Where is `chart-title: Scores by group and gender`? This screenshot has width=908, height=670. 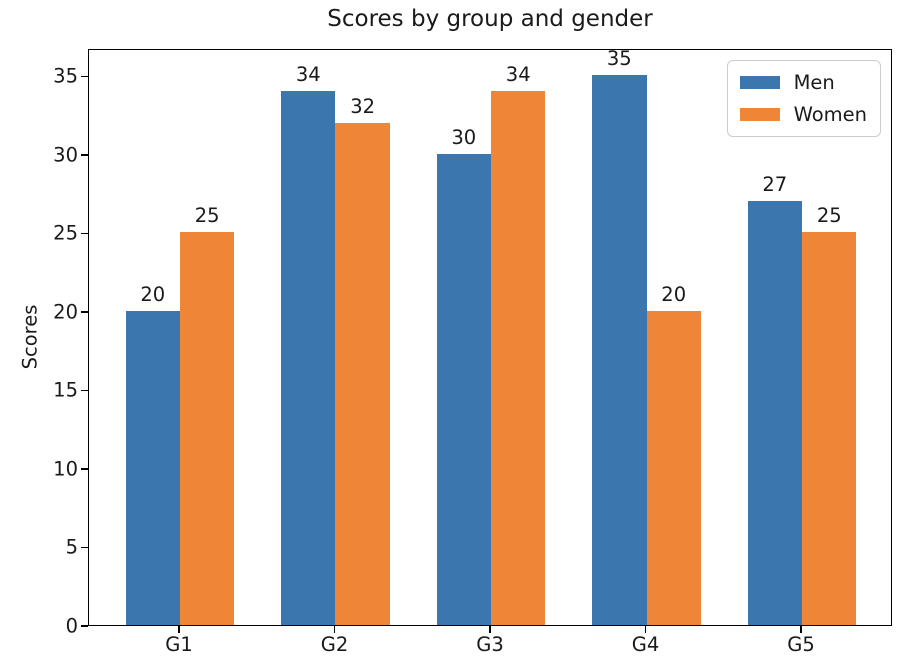 chart-title: Scores by group and gender is located at coordinates (490, 19).